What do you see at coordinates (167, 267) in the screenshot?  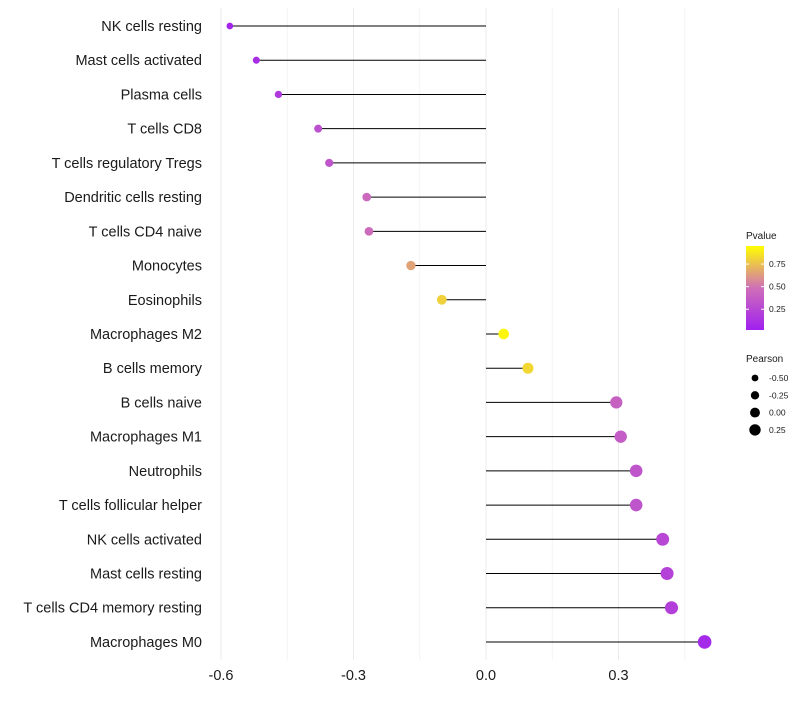 I see `y-label-8: Monocytes` at bounding box center [167, 267].